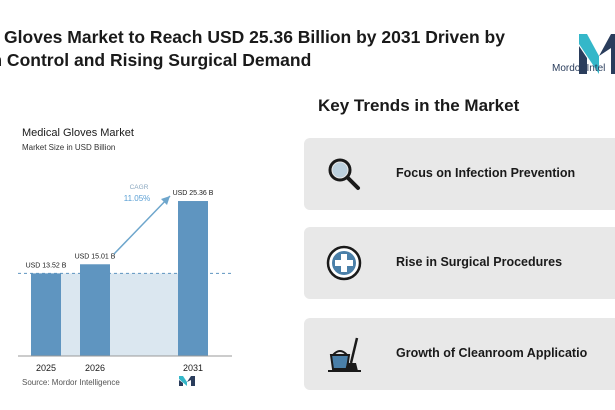  I want to click on logo-text: Mordor Intel, so click(579, 68).